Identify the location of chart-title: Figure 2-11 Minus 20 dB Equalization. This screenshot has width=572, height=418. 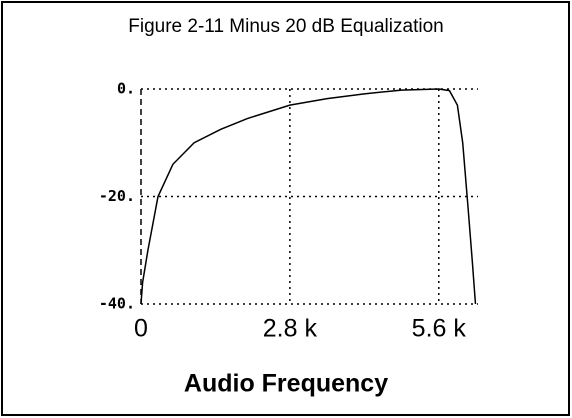
(285, 26).